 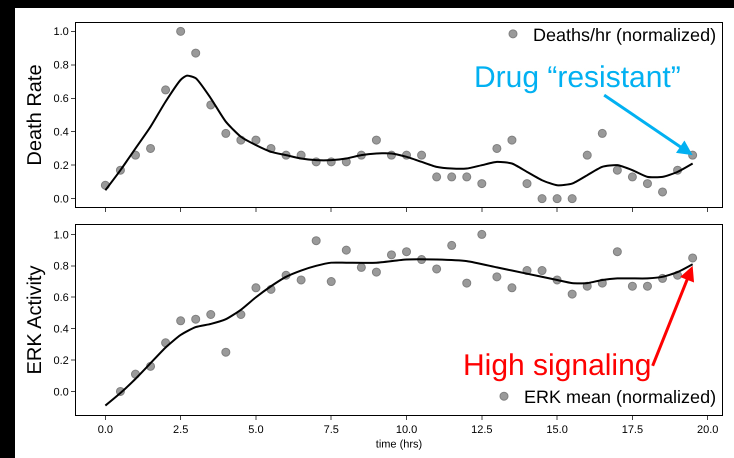 I want to click on y-axis-title: ERK Activity, so click(x=35, y=320).